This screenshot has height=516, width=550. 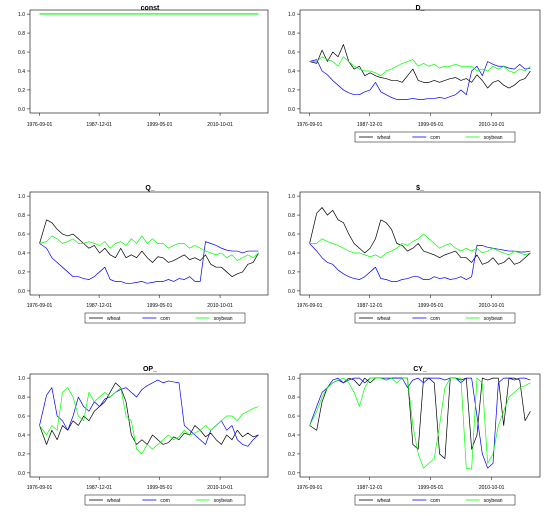 I want to click on chart-title: D_, so click(x=420, y=8).